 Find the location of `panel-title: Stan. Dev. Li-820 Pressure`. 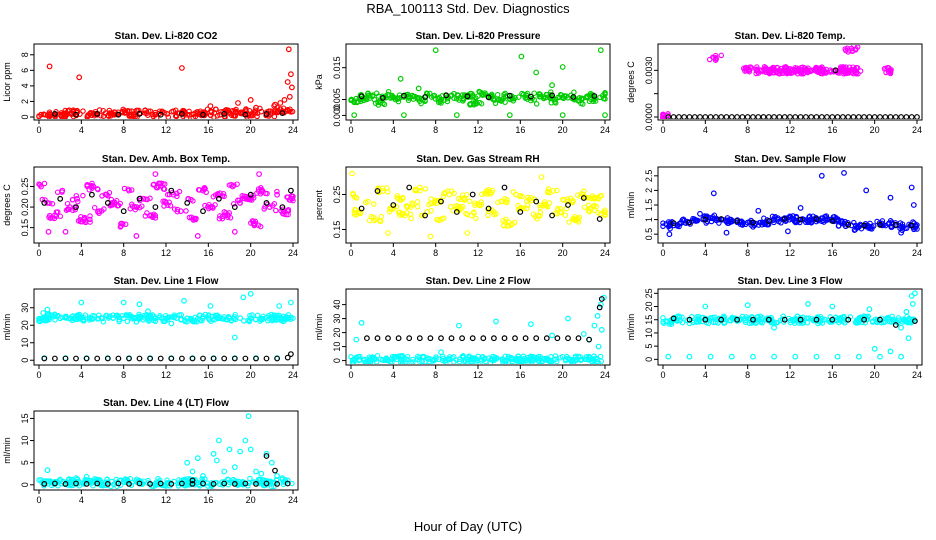

panel-title: Stan. Dev. Li-820 Pressure is located at coordinates (478, 36).